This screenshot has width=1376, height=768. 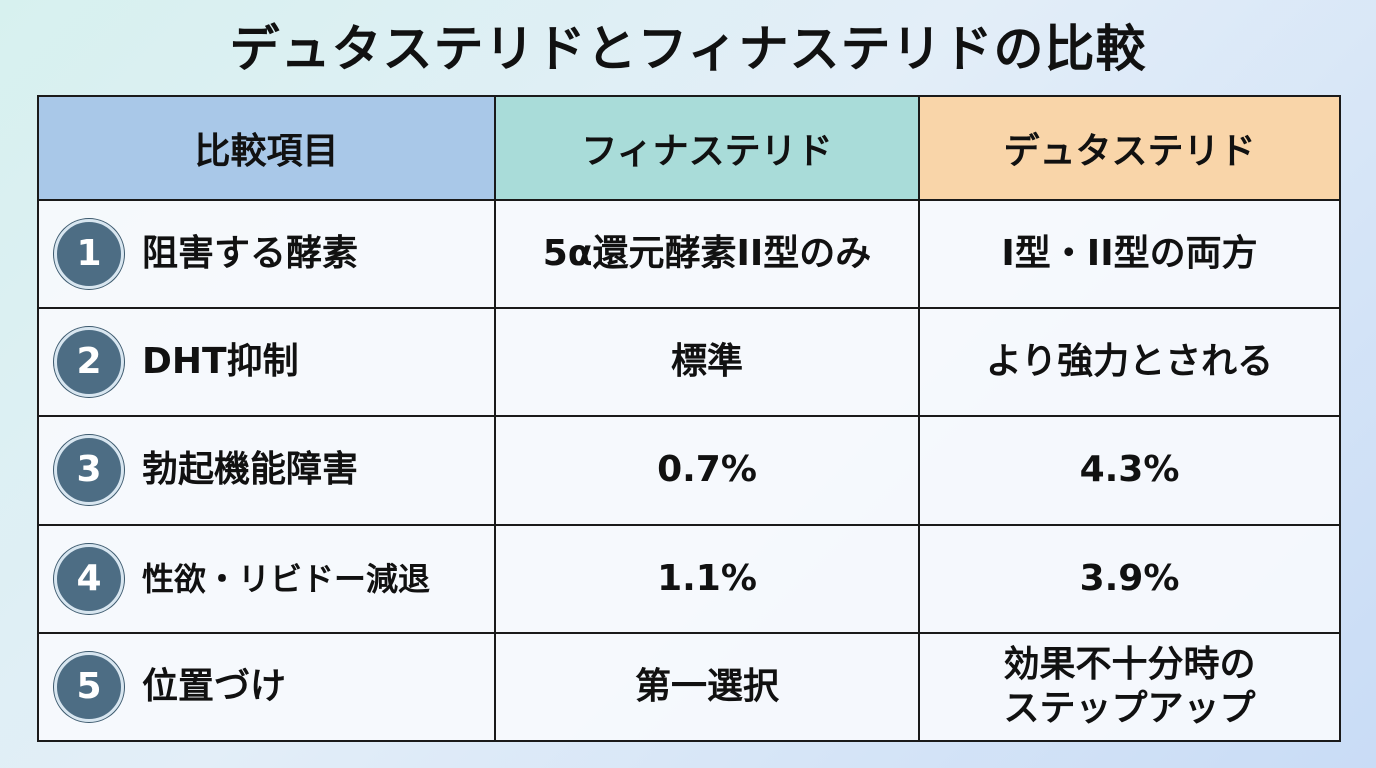 I want to click on dutasteride-text: より強力とされる, so click(x=1129, y=362).